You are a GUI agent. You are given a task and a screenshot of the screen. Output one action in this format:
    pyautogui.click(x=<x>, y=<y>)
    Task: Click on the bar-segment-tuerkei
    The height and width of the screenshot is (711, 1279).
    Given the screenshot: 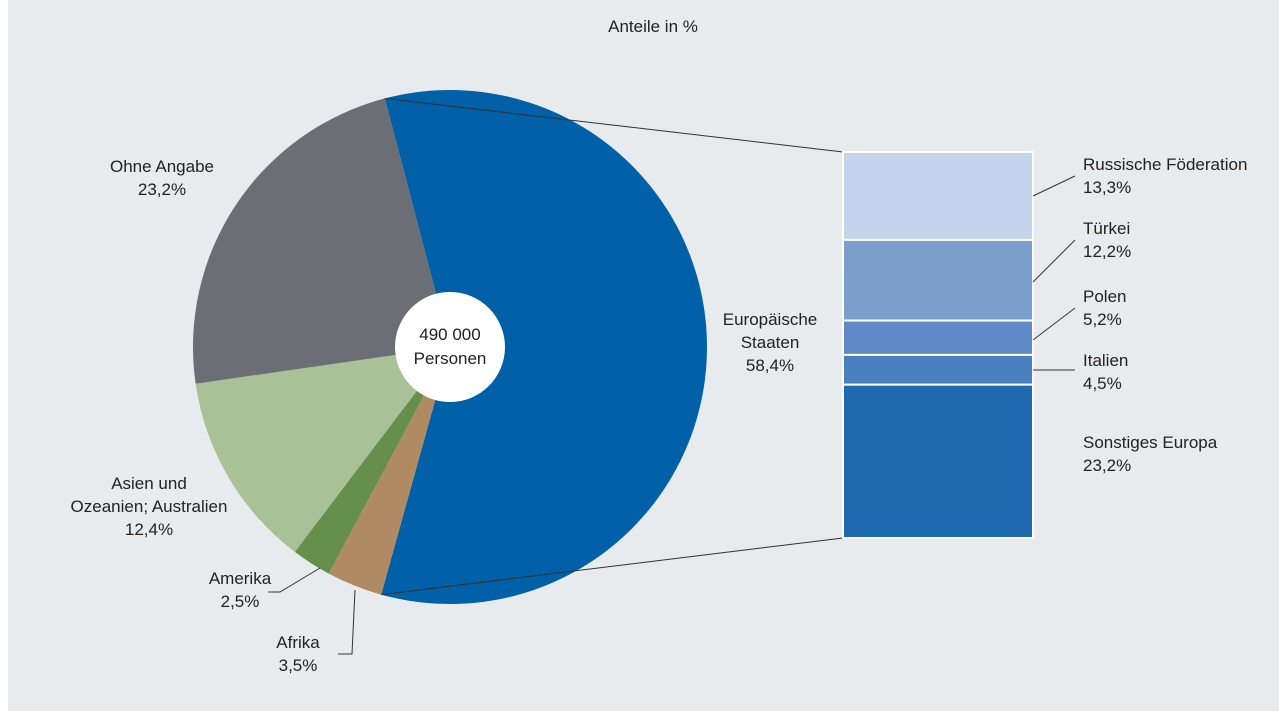 What is the action you would take?
    pyautogui.click(x=938, y=280)
    